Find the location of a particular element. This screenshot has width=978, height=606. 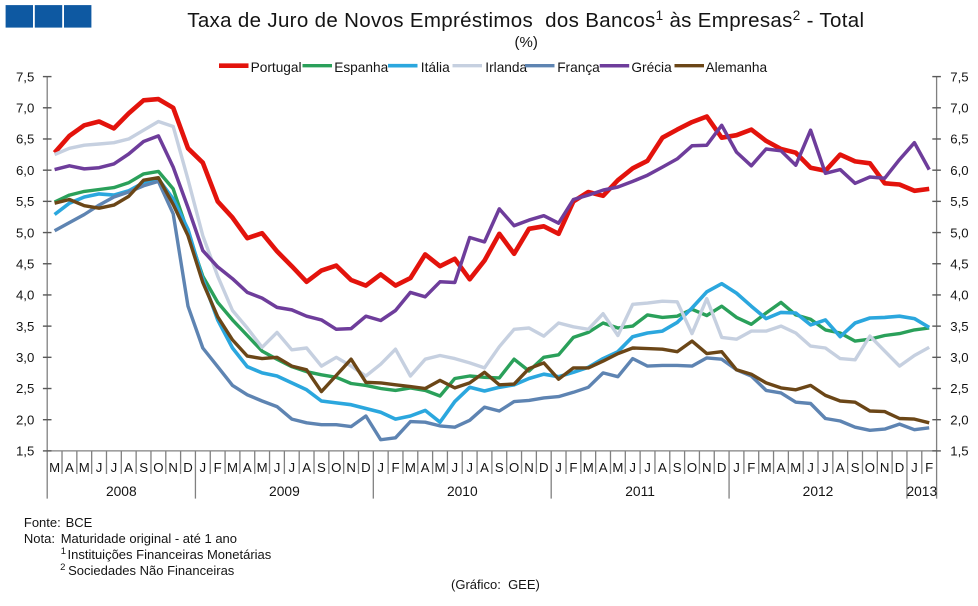

svg-text: 1,5 is located at coordinates (959, 451).